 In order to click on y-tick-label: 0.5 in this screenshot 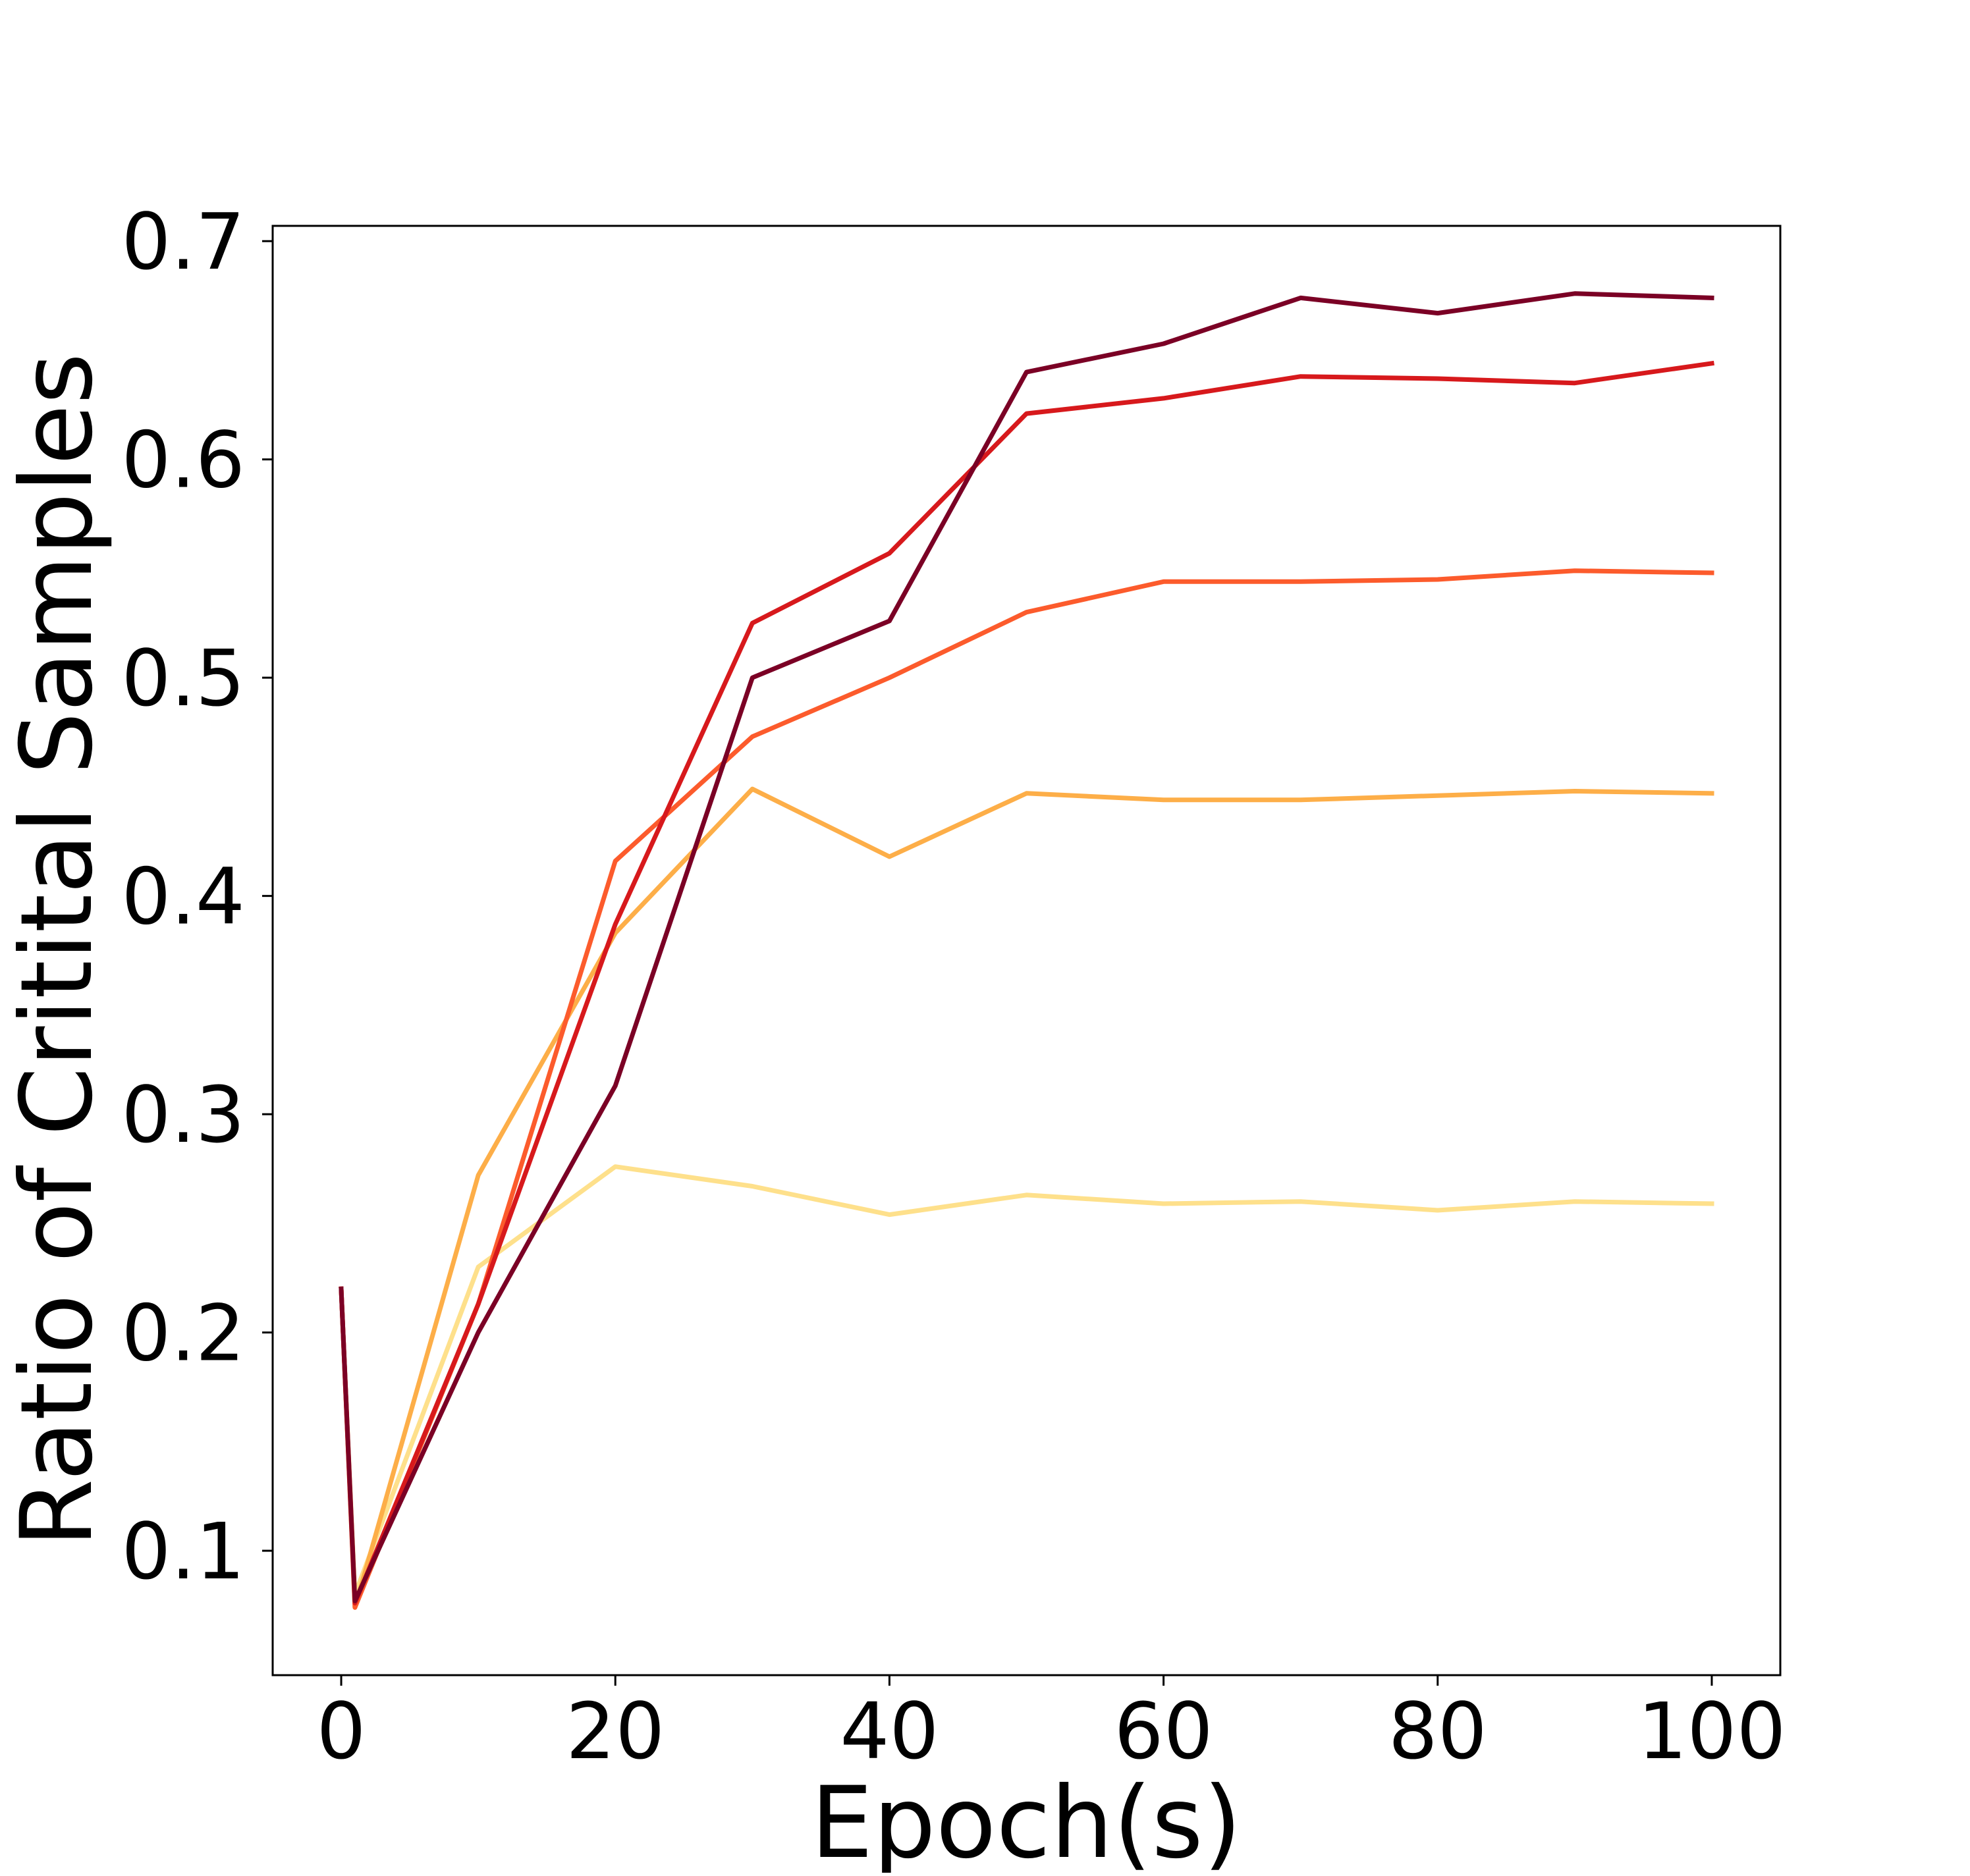, I will do `click(183, 678)`.